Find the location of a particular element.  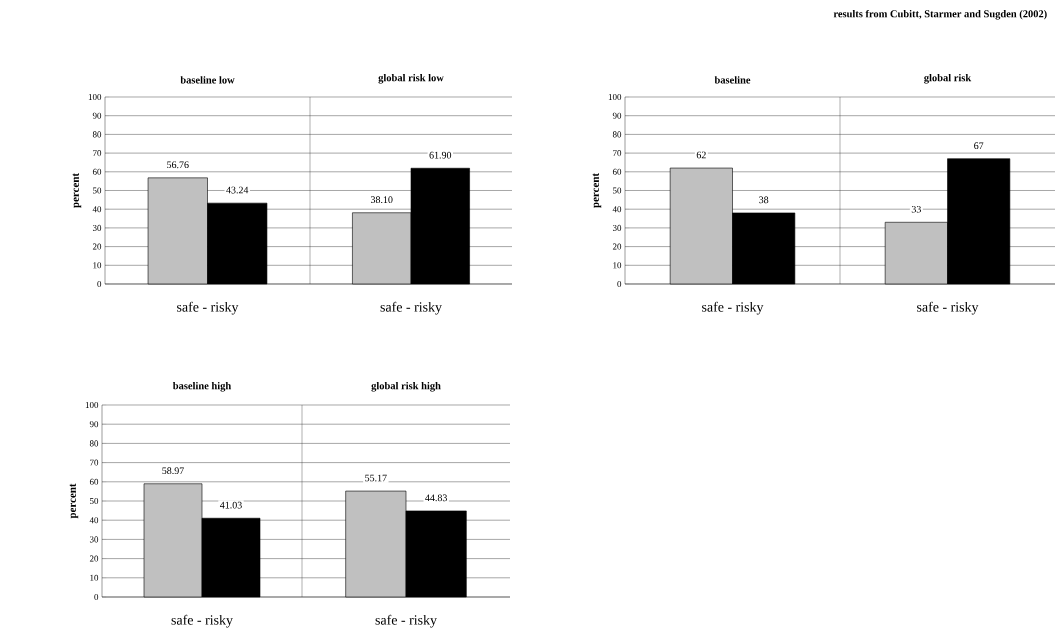

data-label: 33 is located at coordinates (916, 209).